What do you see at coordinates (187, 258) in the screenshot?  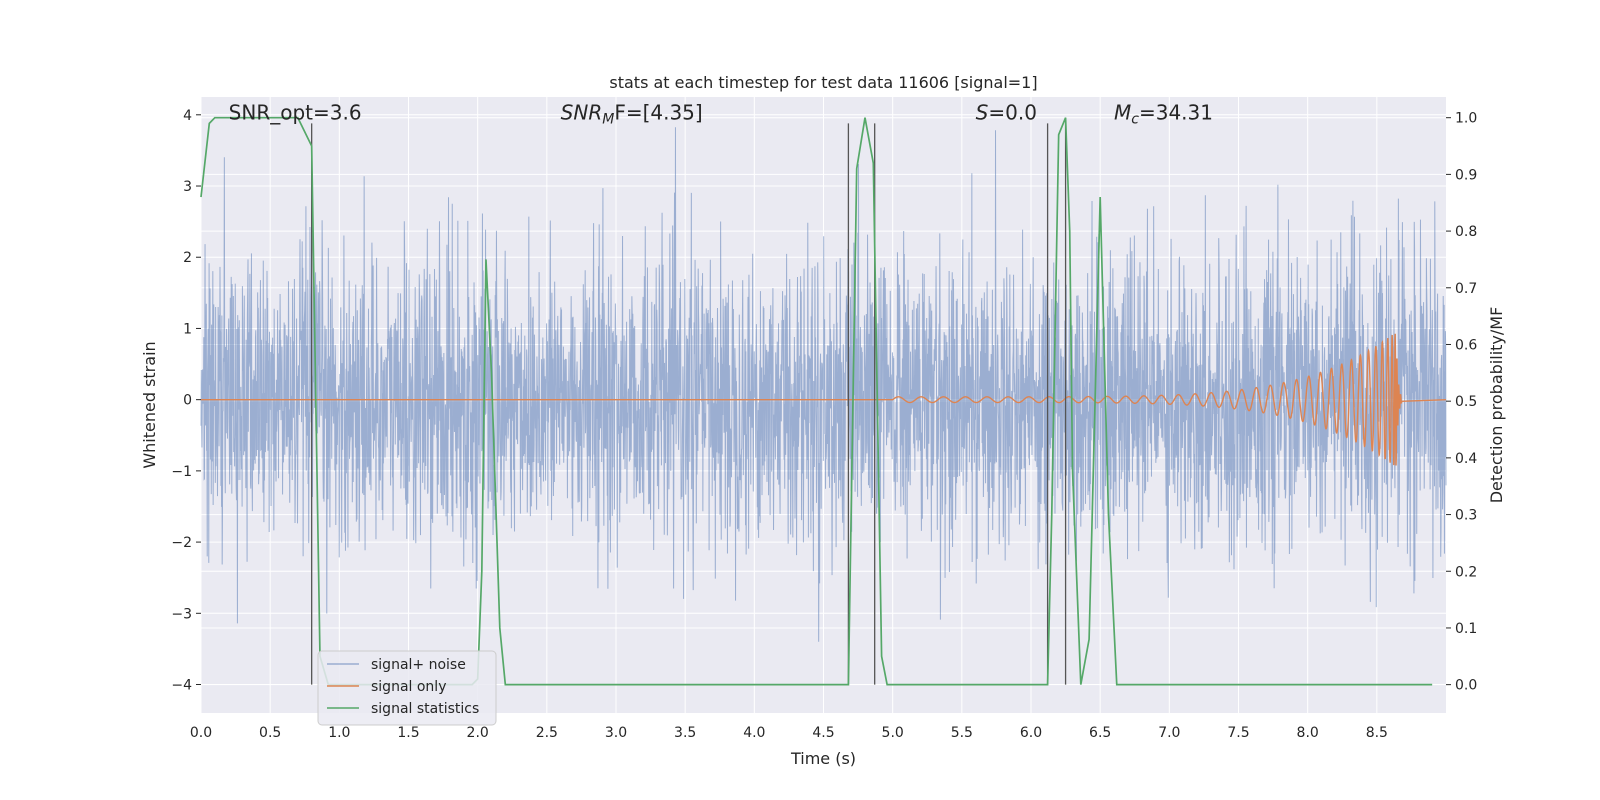 I see `y-tick-label: 2` at bounding box center [187, 258].